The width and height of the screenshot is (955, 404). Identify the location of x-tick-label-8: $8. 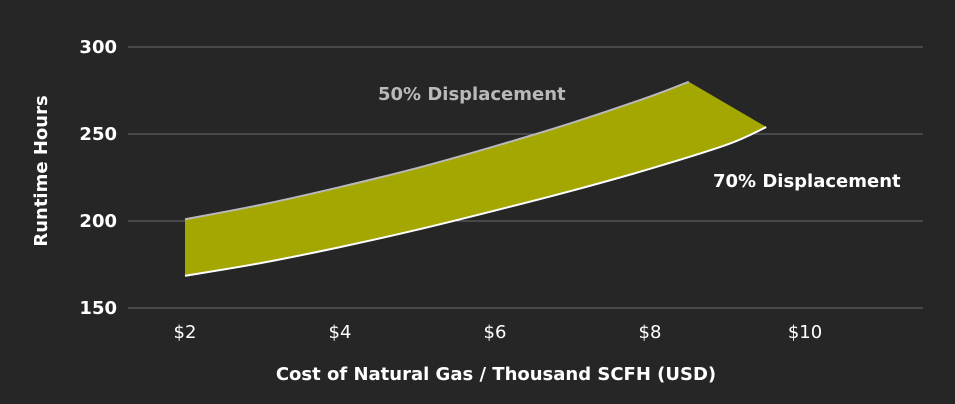
(650, 332).